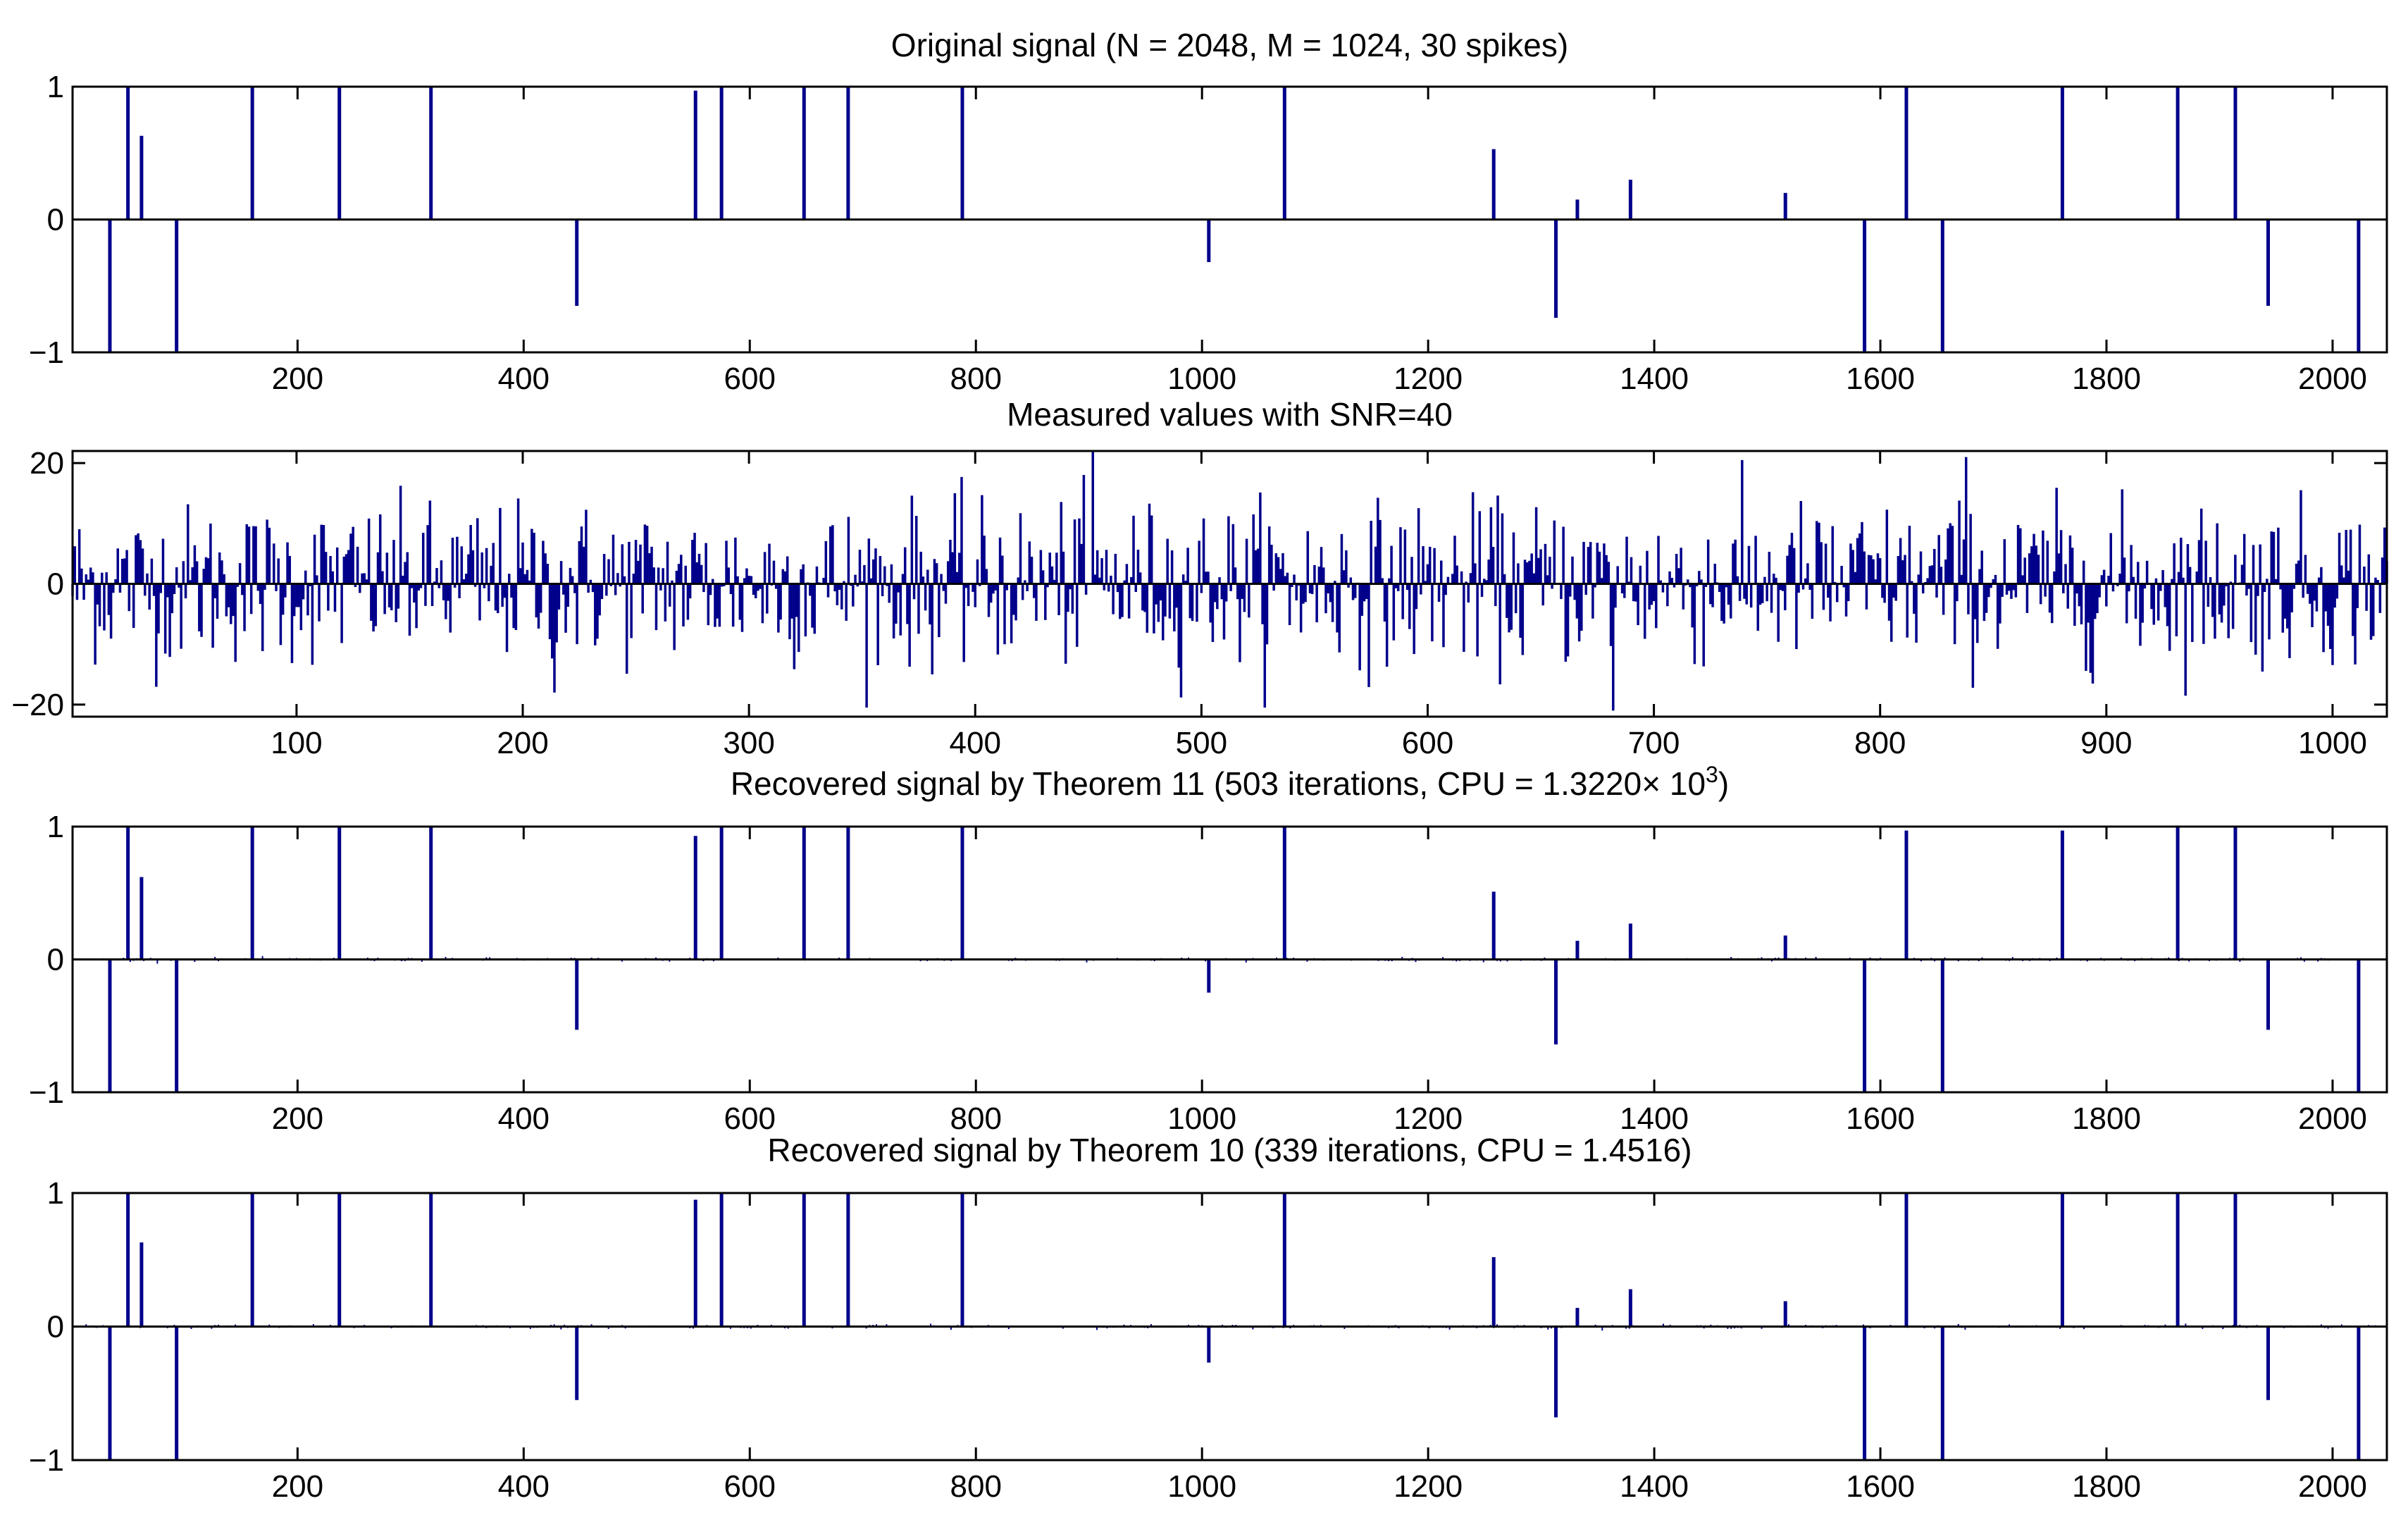 This screenshot has width=2408, height=1520. I want to click on title-superscript: 3, so click(1712, 774).